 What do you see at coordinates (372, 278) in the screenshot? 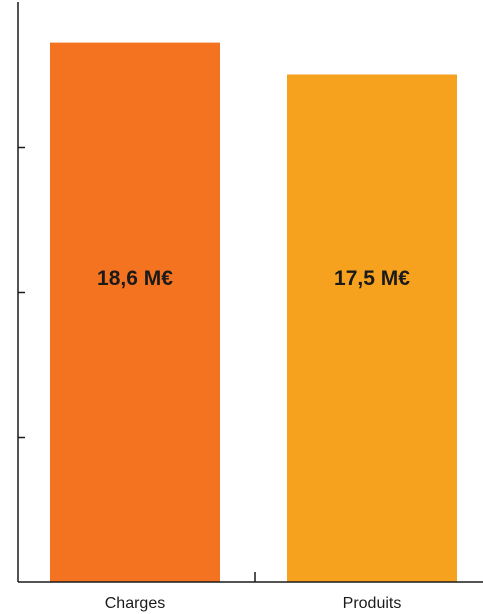
I see `data-label-produits: 17,5 M€` at bounding box center [372, 278].